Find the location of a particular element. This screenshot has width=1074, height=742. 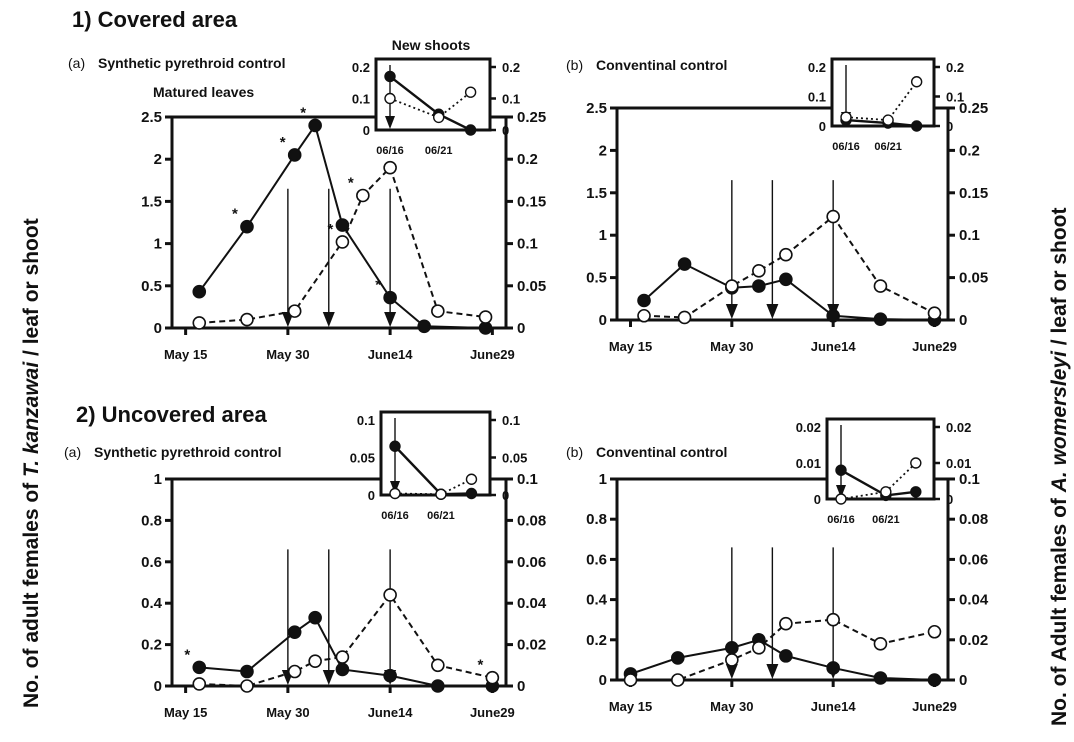

inset-y-tick-right: 0.02 is located at coordinates (958, 427).